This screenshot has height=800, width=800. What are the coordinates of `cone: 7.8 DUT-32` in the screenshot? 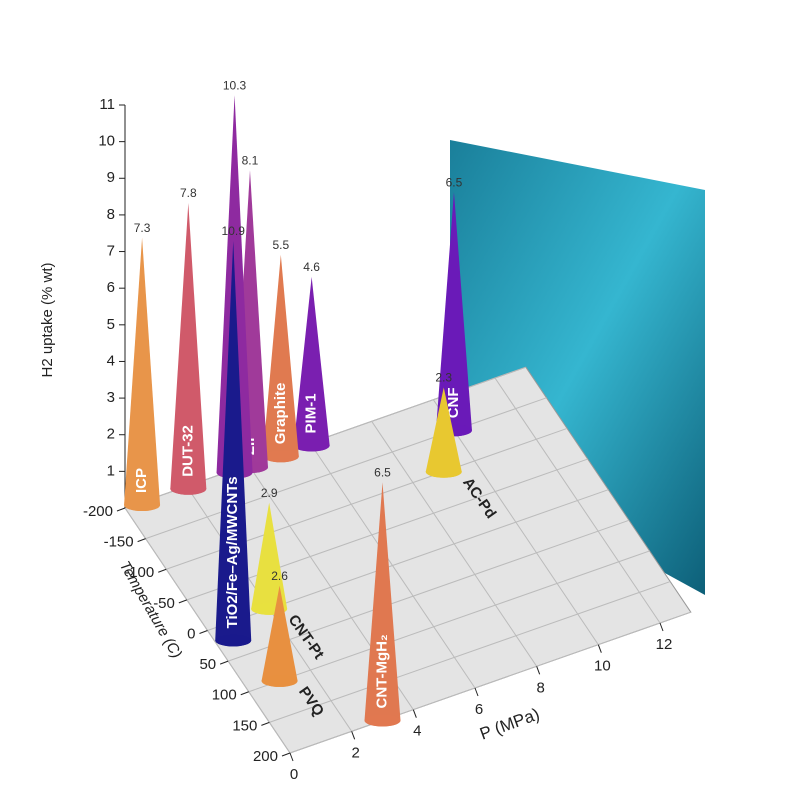 It's located at (188, 340).